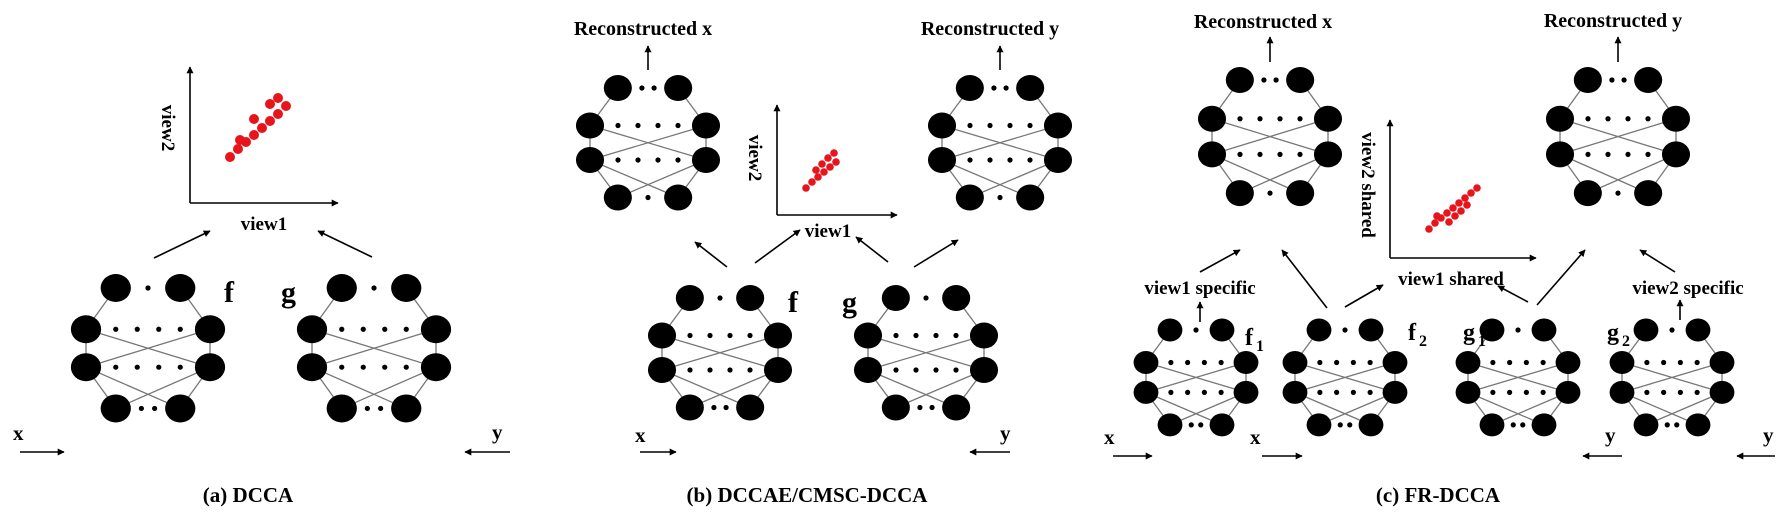  What do you see at coordinates (288, 292) in the screenshot?
I see `network-label-g: g` at bounding box center [288, 292].